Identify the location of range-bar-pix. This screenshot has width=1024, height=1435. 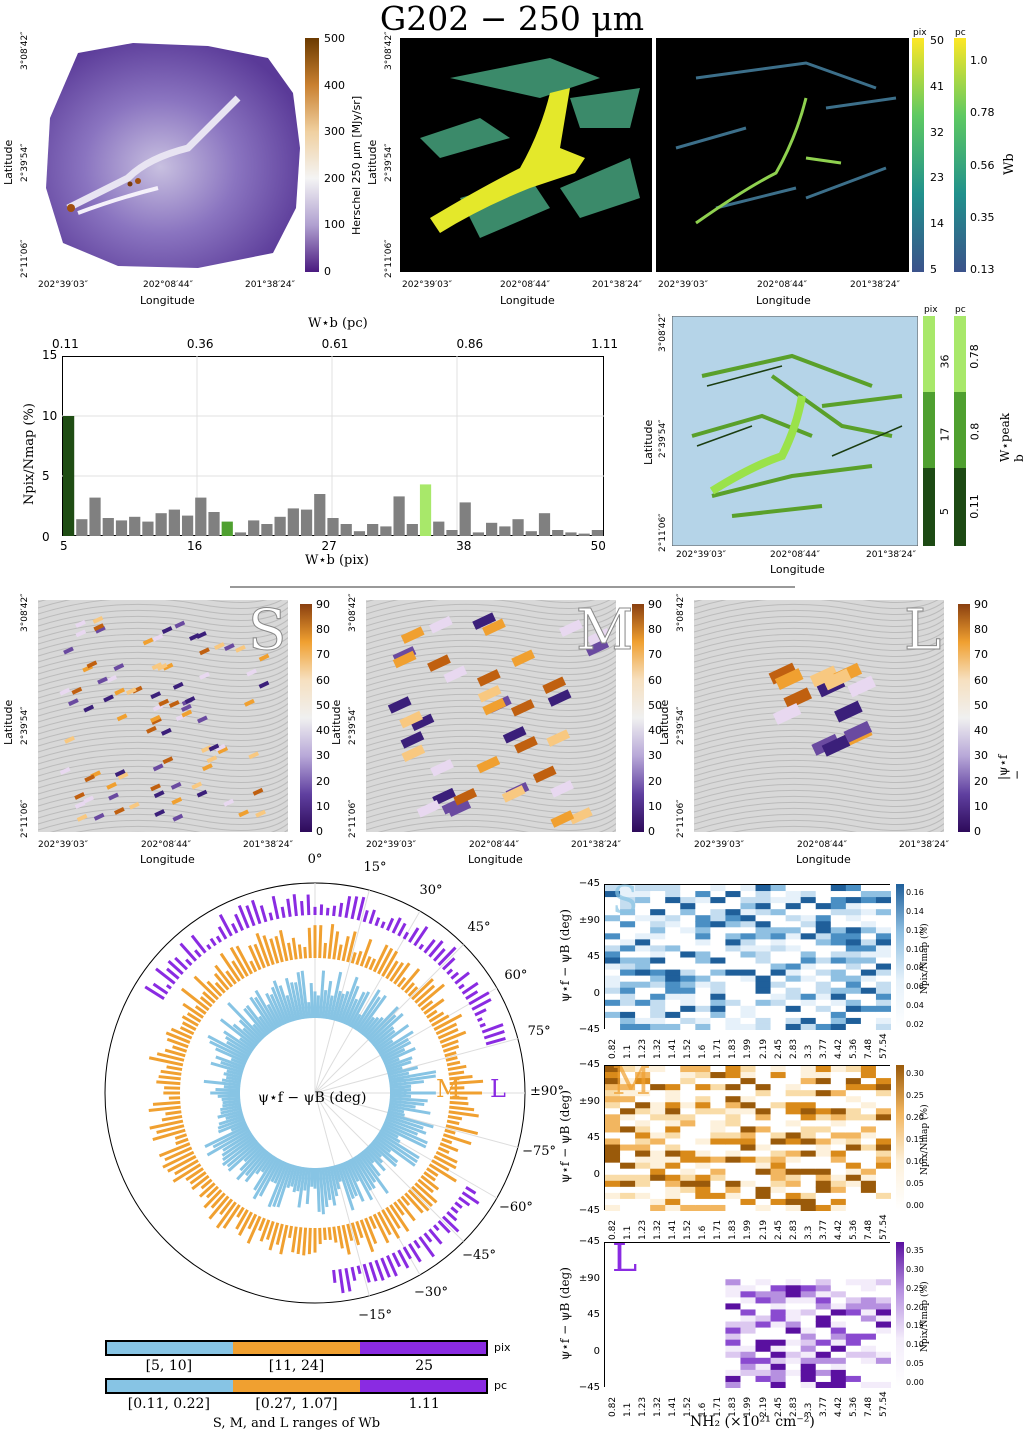
(296, 1348).